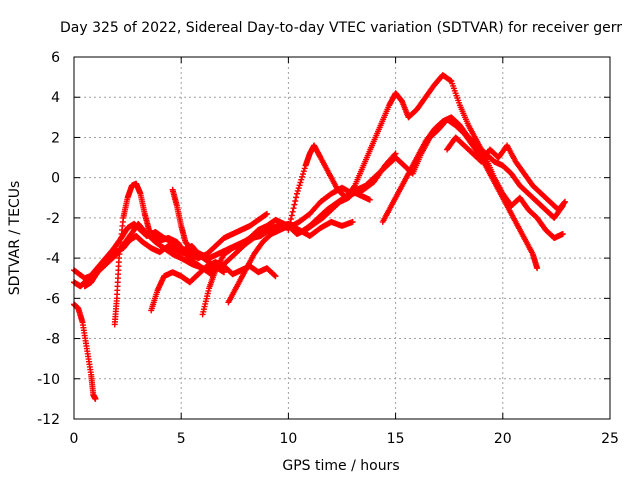 This screenshot has height=480, width=640. I want to click on y-tick-label: 6, so click(55, 58).